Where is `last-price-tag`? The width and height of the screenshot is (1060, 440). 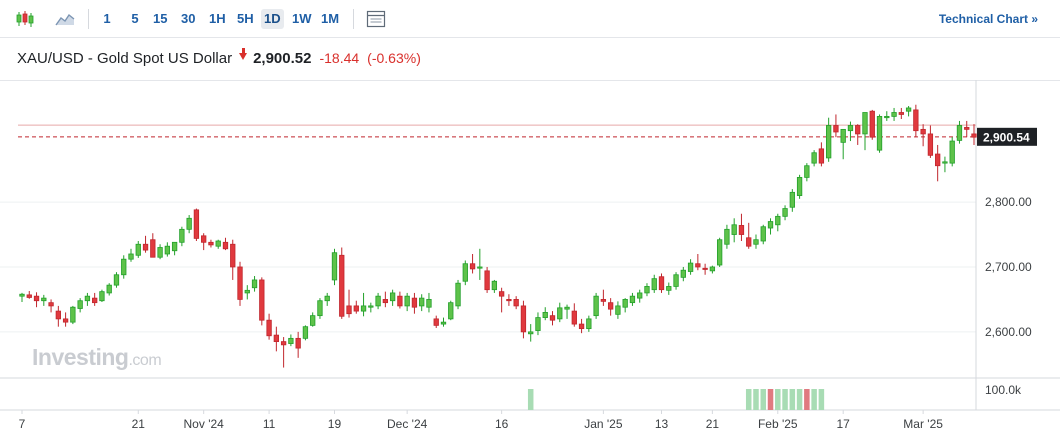 last-price-tag is located at coordinates (1007, 136).